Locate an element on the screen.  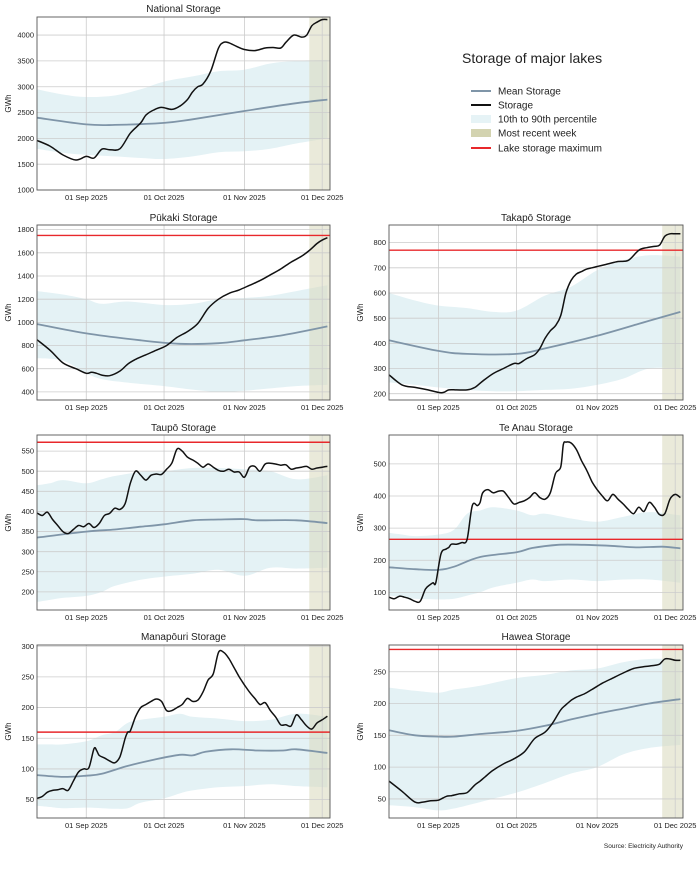
legend-label-recent-week: Most recent week is located at coordinates (537, 134).